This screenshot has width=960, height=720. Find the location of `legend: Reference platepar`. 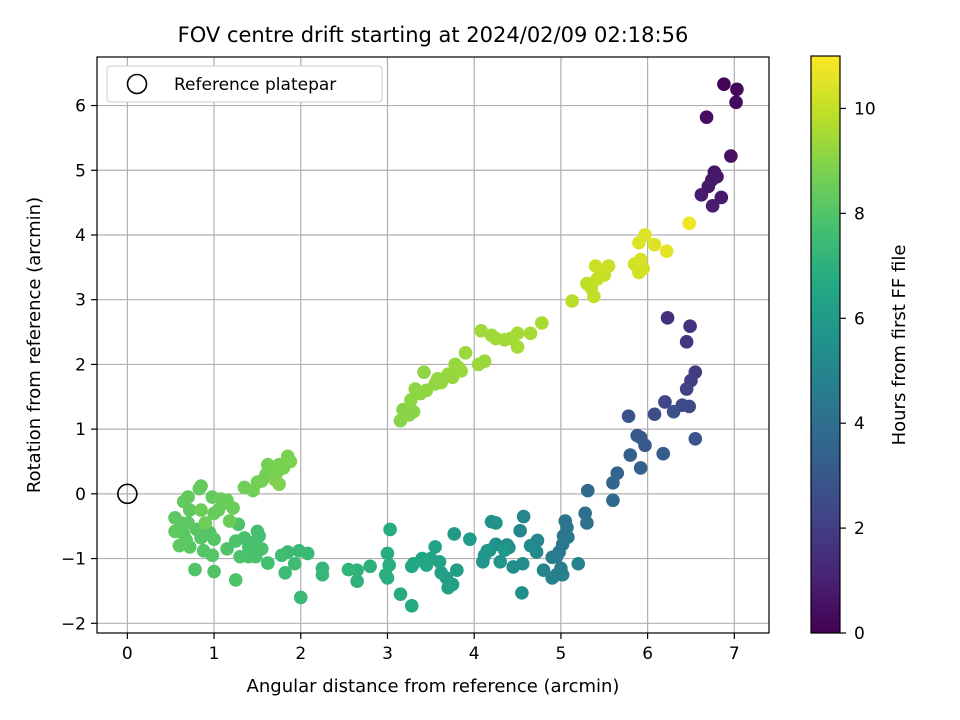

legend: Reference platepar is located at coordinates (244, 84).